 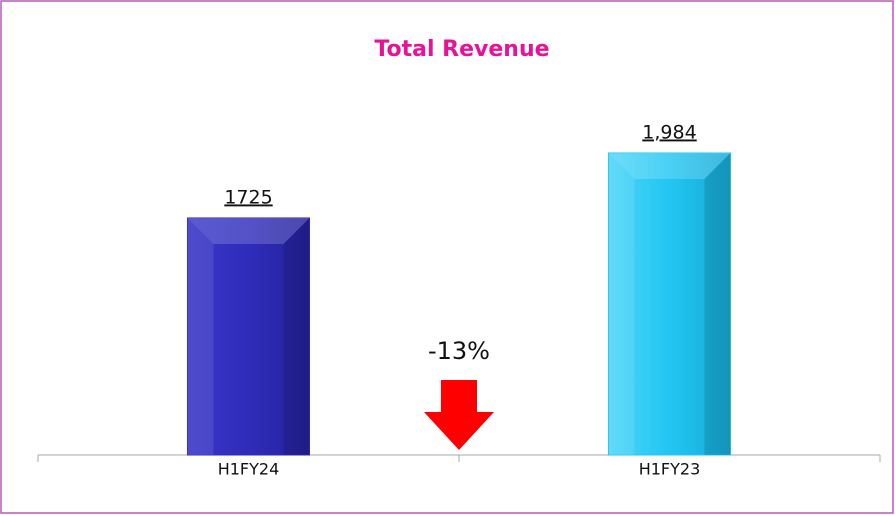 I want to click on chart-title: Total Revenue, so click(x=461, y=49).